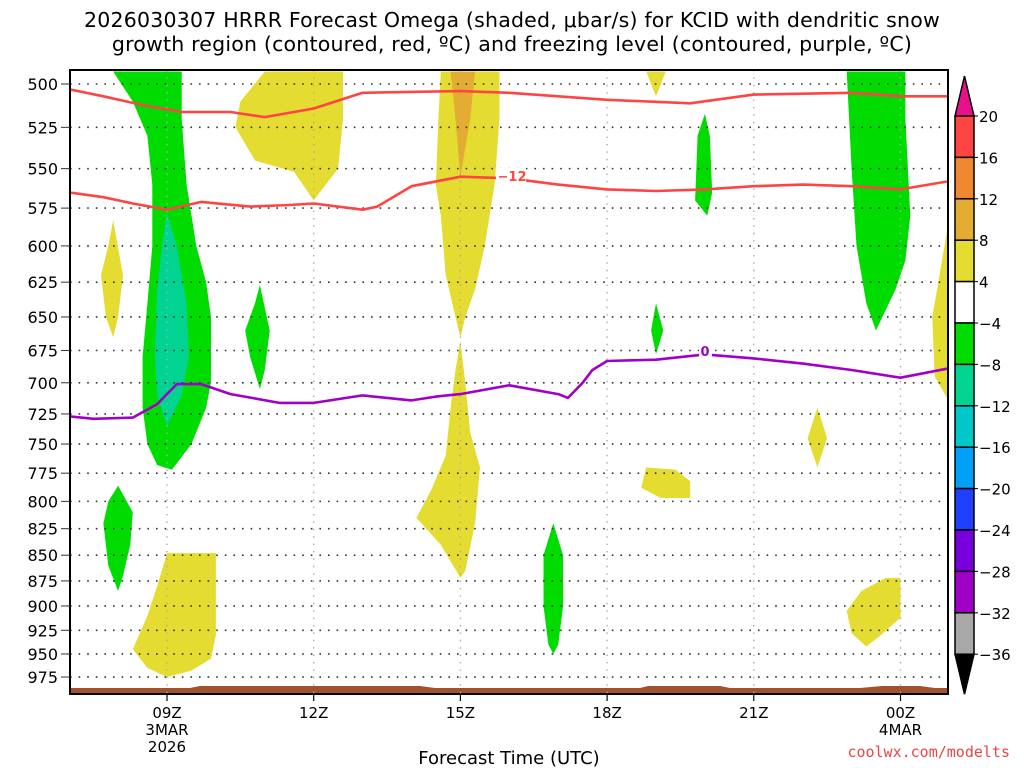 The width and height of the screenshot is (1024, 768). Describe the element at coordinates (995, 572) in the screenshot. I see `colorbar-label: −28` at that location.